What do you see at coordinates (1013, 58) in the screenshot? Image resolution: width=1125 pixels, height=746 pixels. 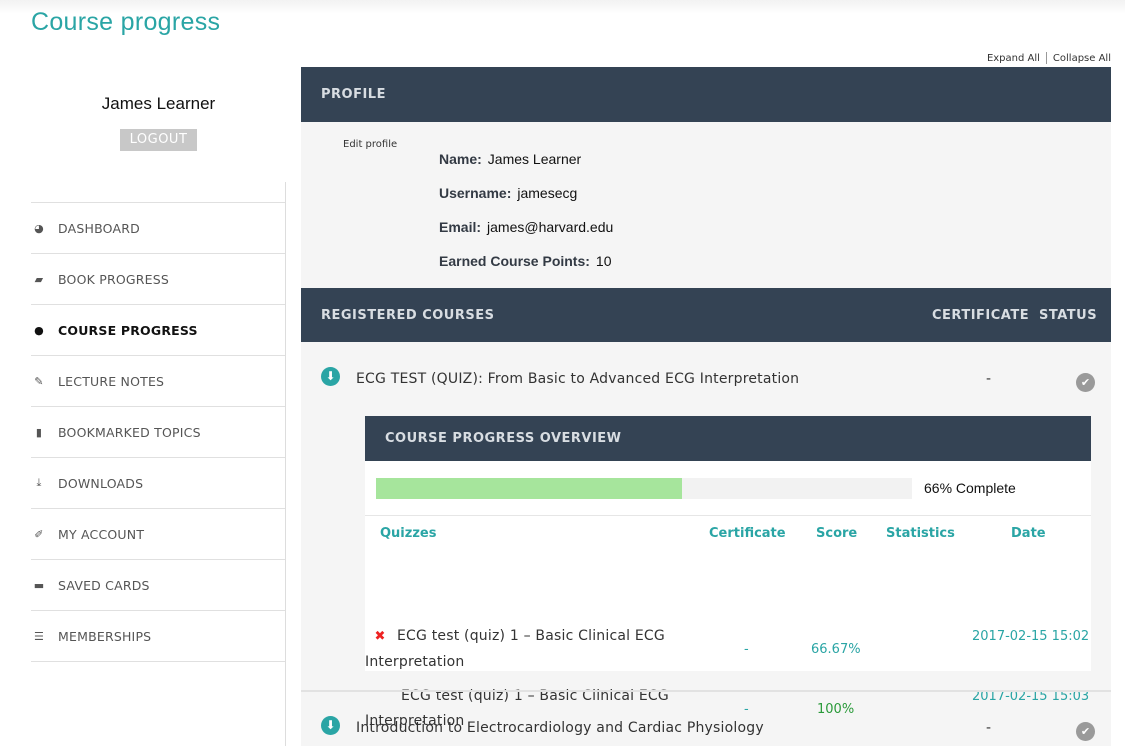 I see `expand-all-link: Expand All` at bounding box center [1013, 58].